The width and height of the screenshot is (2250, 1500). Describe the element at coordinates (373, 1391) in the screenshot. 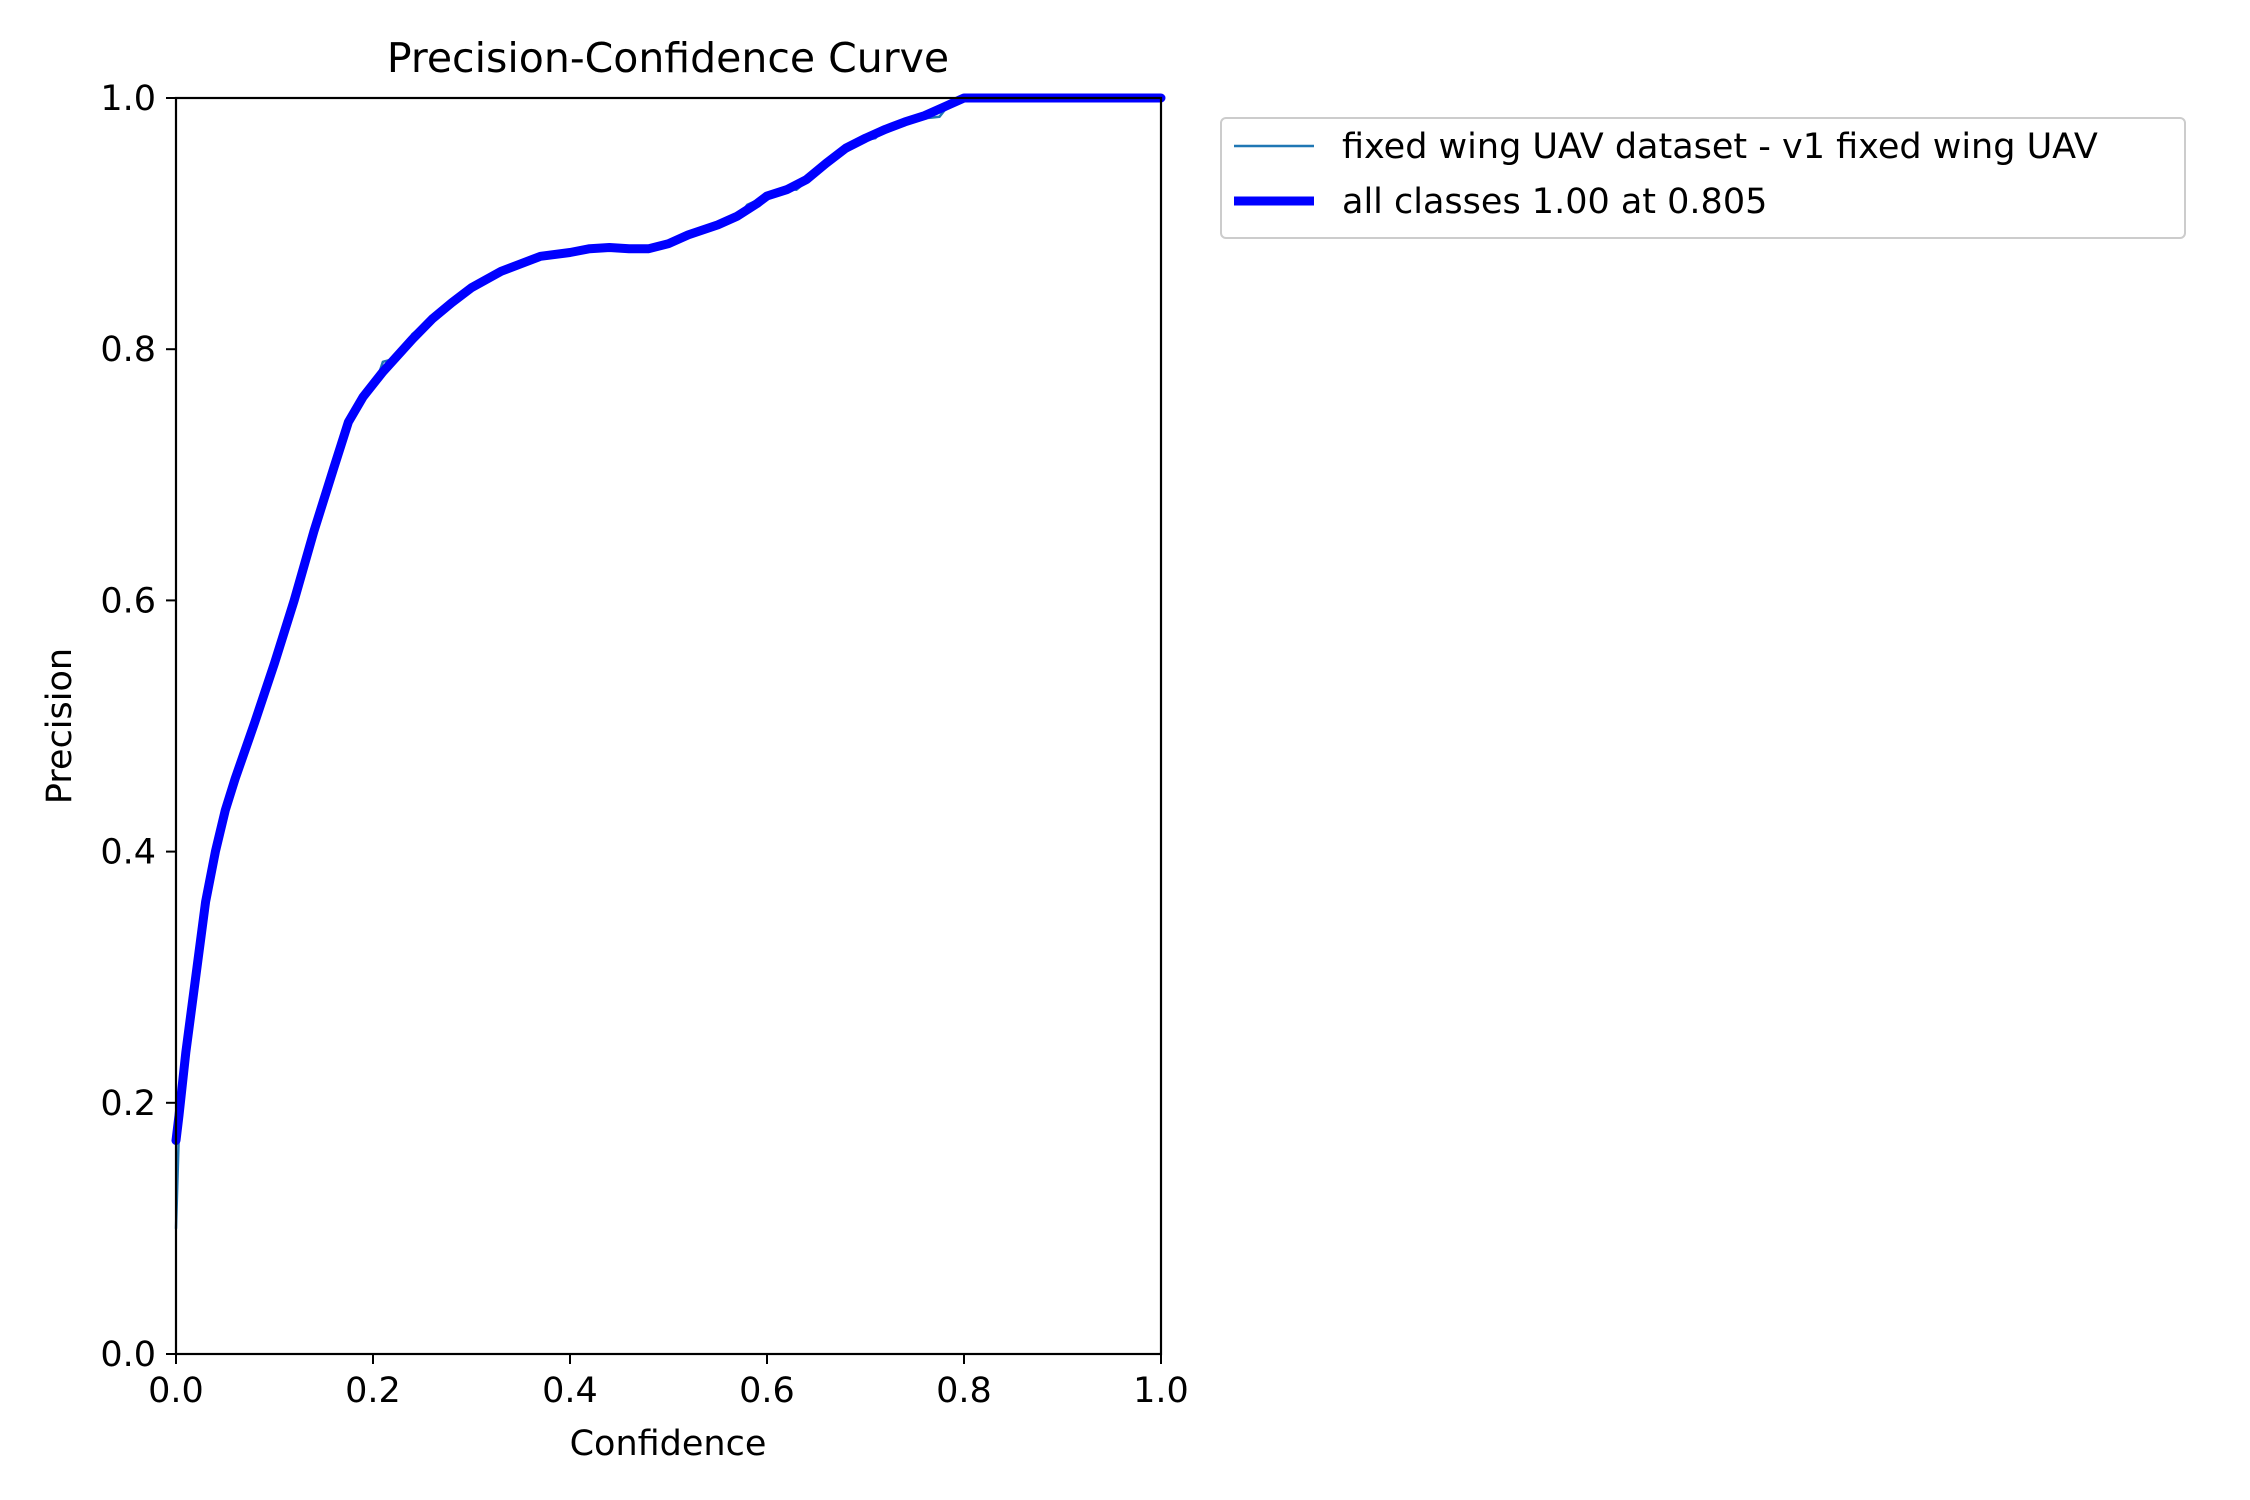

I see `x-tick-label: 0.2` at that location.